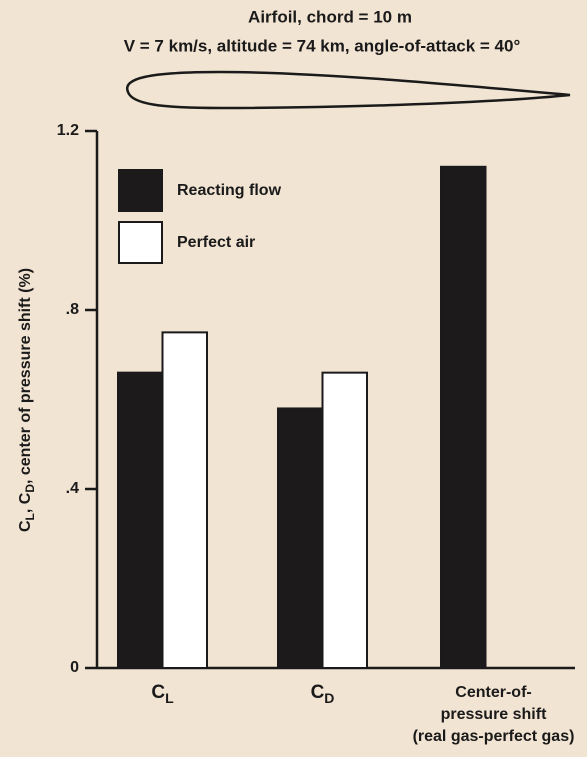 This screenshot has width=587, height=757. I want to click on x-tick-label-part: L, so click(169, 698).